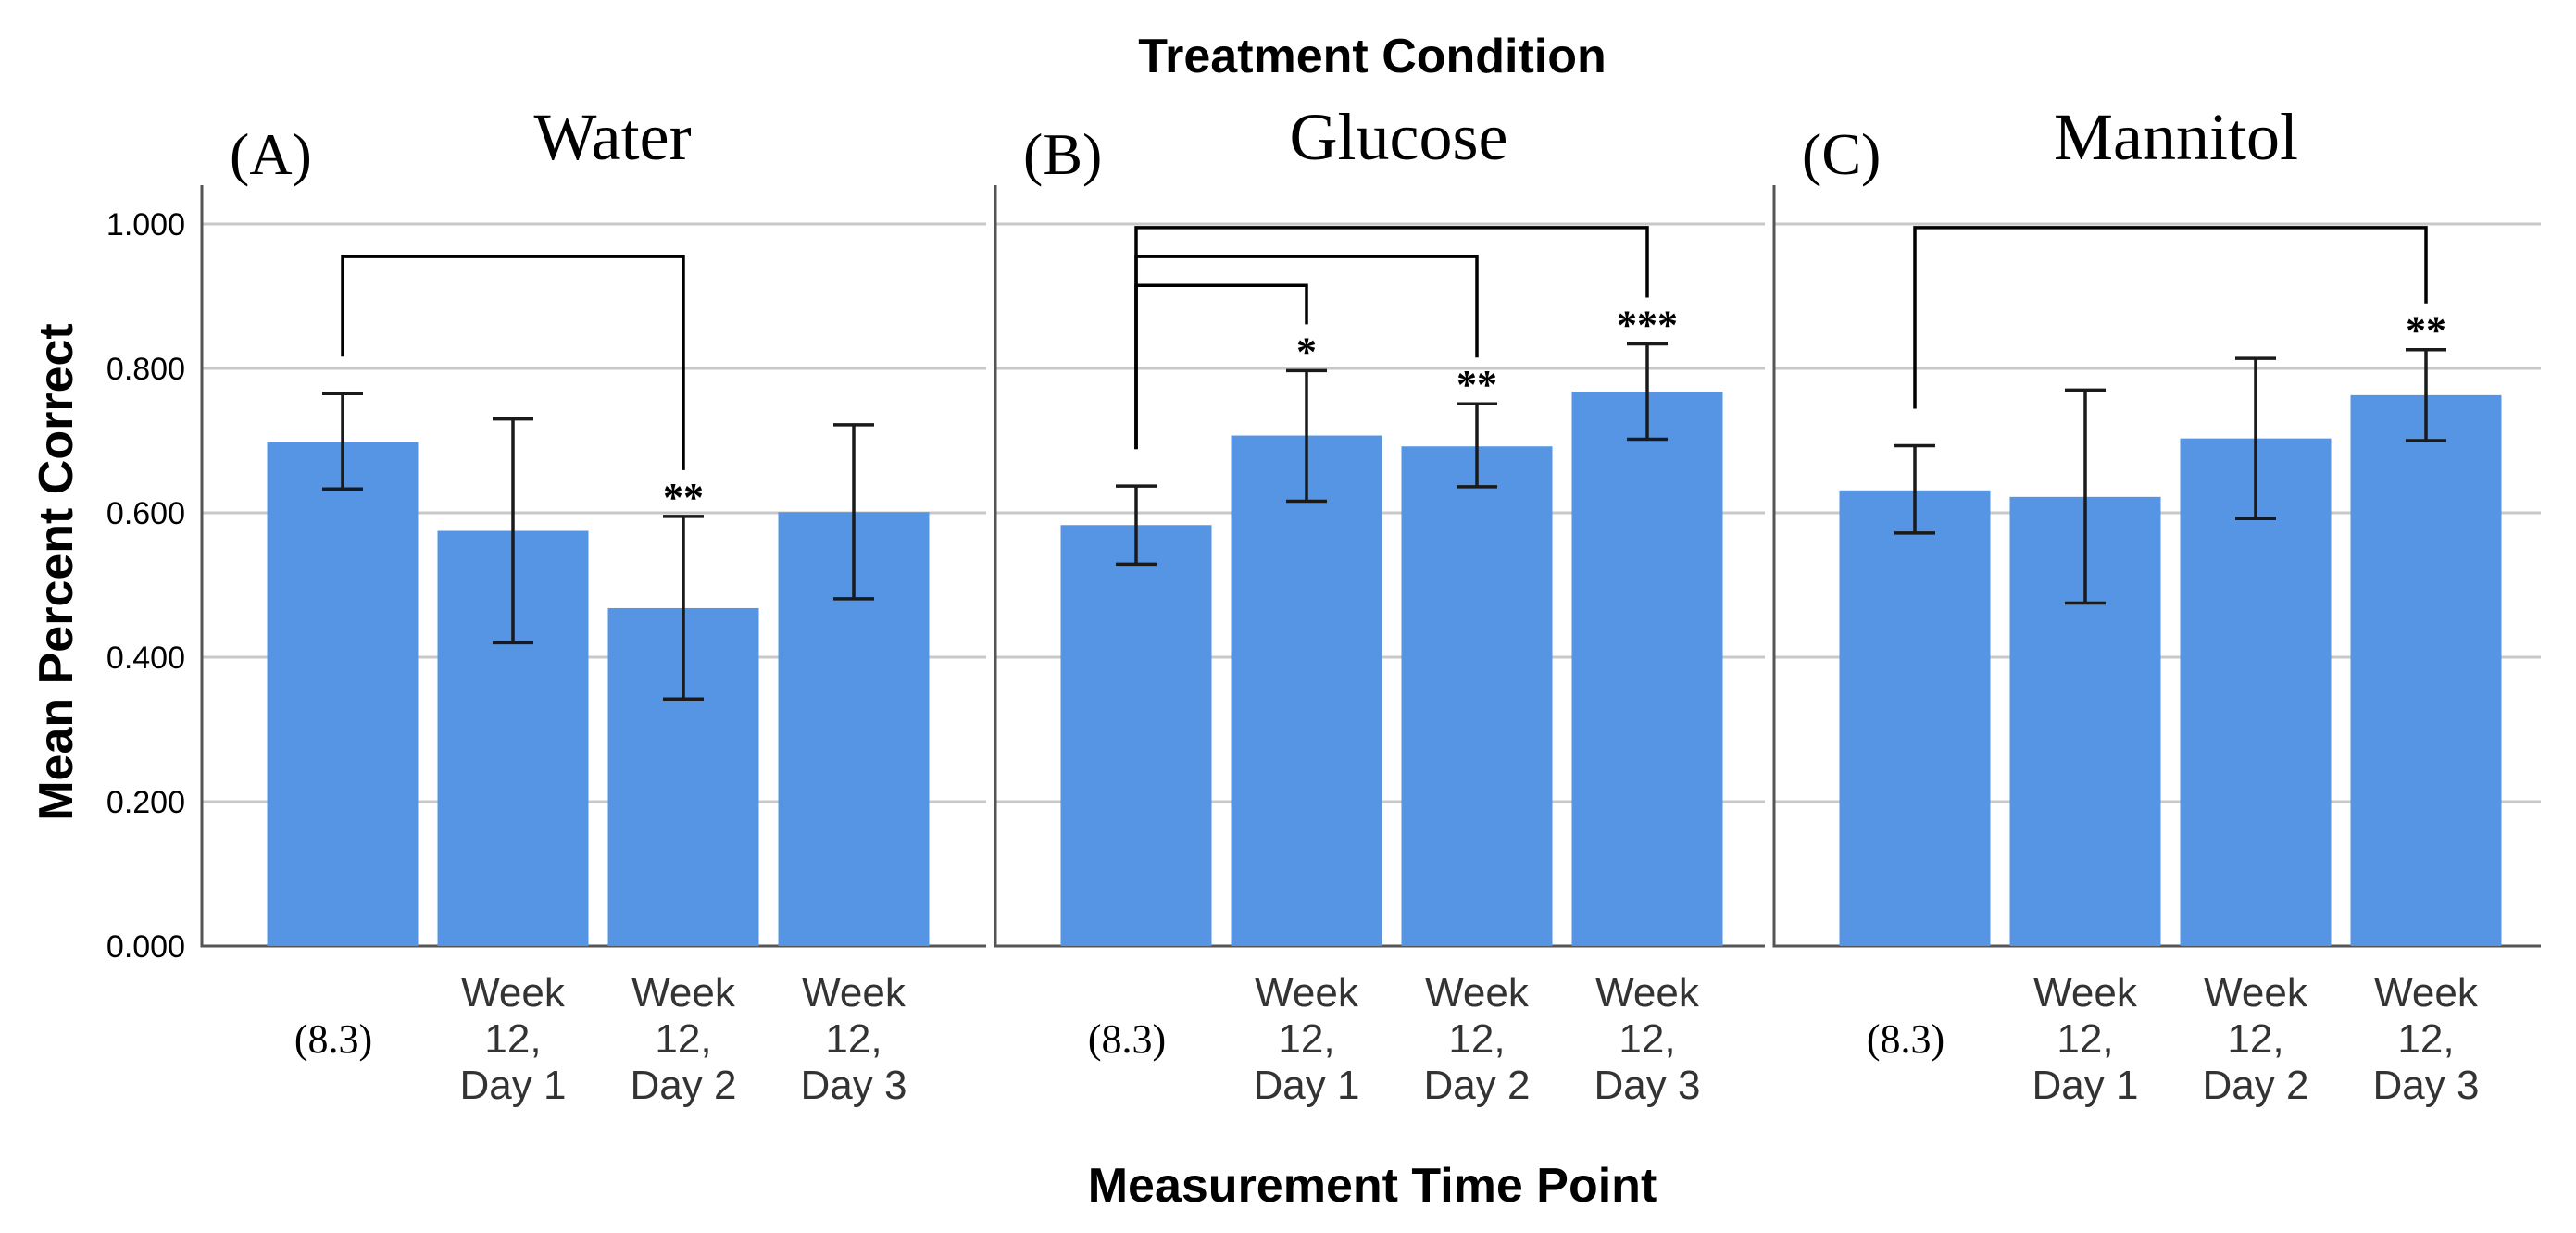  What do you see at coordinates (1372, 56) in the screenshot?
I see `chart-title: Treatment Condition` at bounding box center [1372, 56].